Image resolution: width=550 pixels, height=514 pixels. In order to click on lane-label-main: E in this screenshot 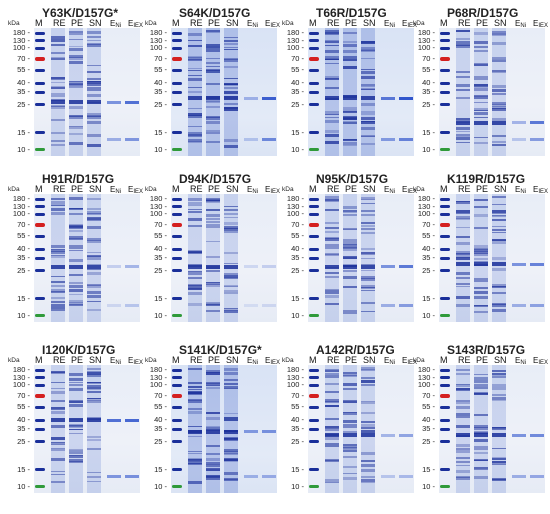, I will do `click(250, 189)`.